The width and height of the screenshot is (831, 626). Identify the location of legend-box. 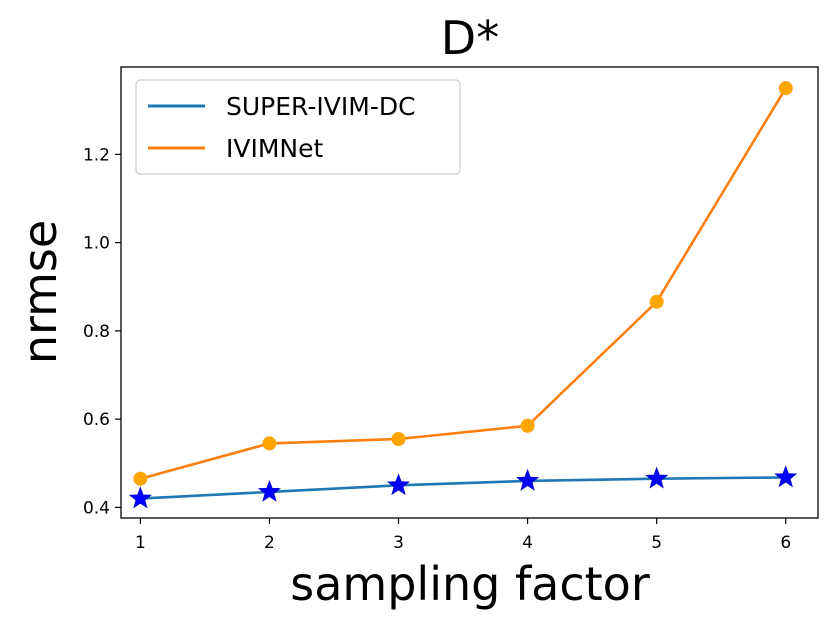
(298, 127).